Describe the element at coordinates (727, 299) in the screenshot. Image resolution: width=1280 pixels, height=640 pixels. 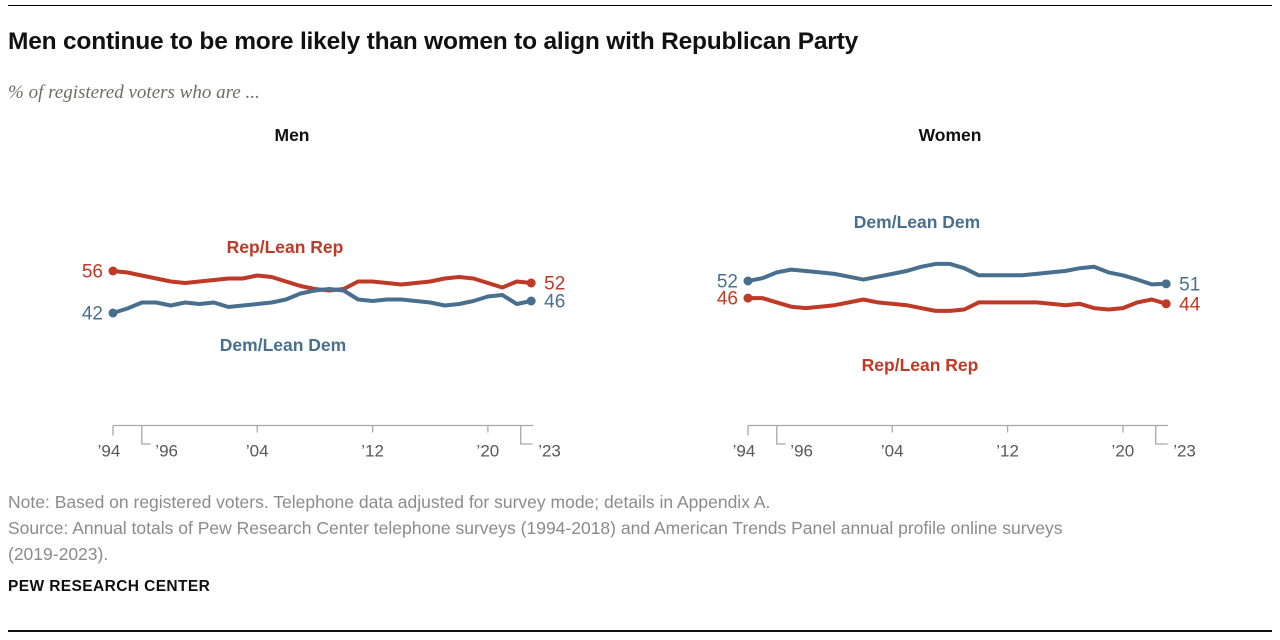
I see `start-value-label: 46` at that location.